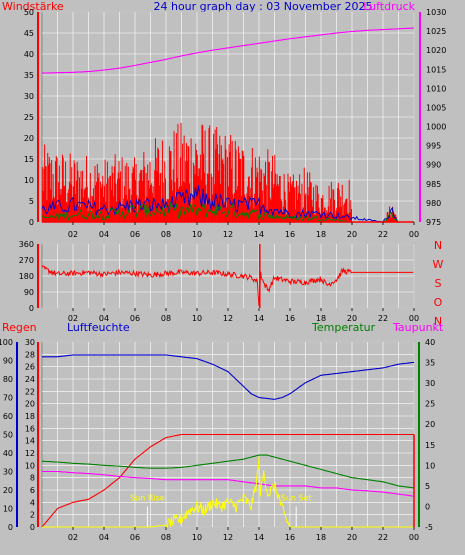 This screenshot has width=465, height=555. I want to click on climate-xtick-label: 06, so click(135, 537).